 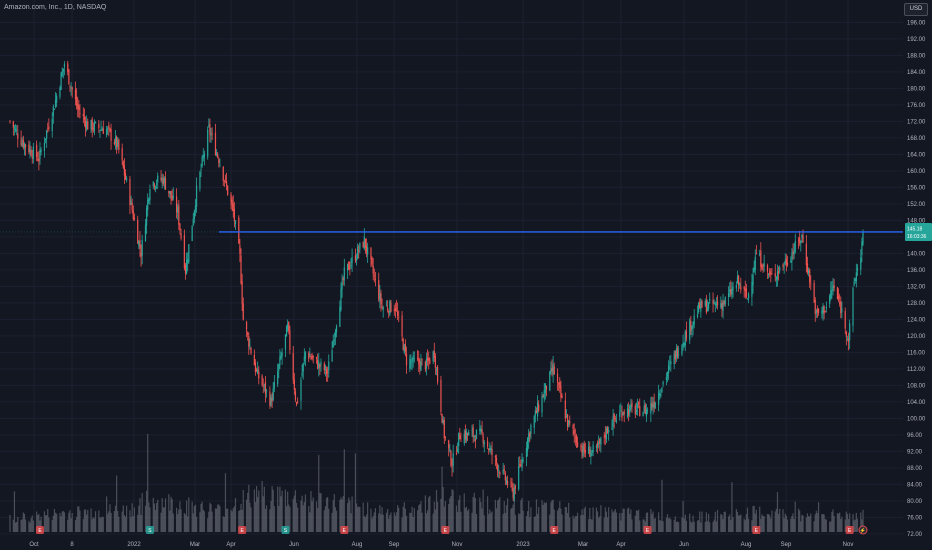 What do you see at coordinates (451, 530) in the screenshot?
I see `event-markers: E S E S E E E E E E ⚡` at bounding box center [451, 530].